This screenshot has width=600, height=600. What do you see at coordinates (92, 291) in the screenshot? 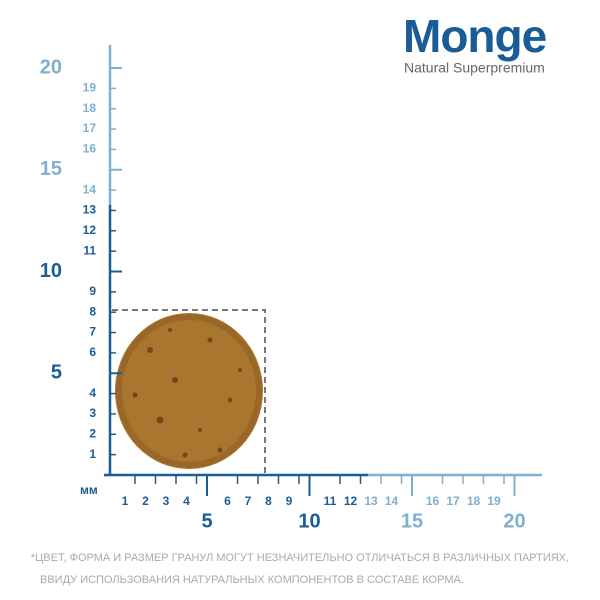
I see `y-tick-label: 9` at bounding box center [92, 291].